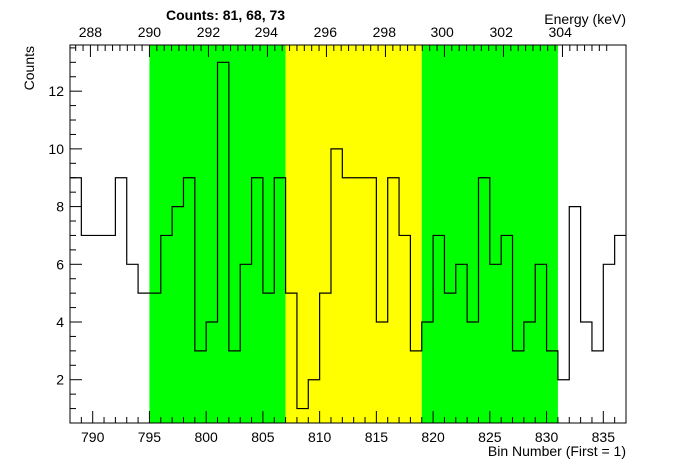 The width and height of the screenshot is (696, 472). Describe the element at coordinates (557, 451) in the screenshot. I see `x-axis-title: Bin Number (First = 1)` at that location.